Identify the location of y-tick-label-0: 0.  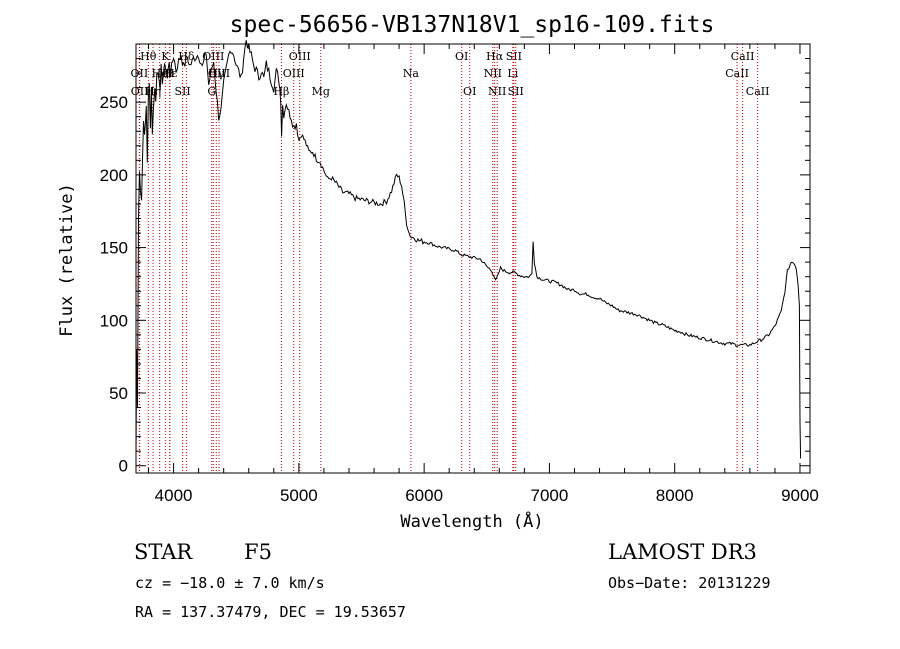
(123, 466).